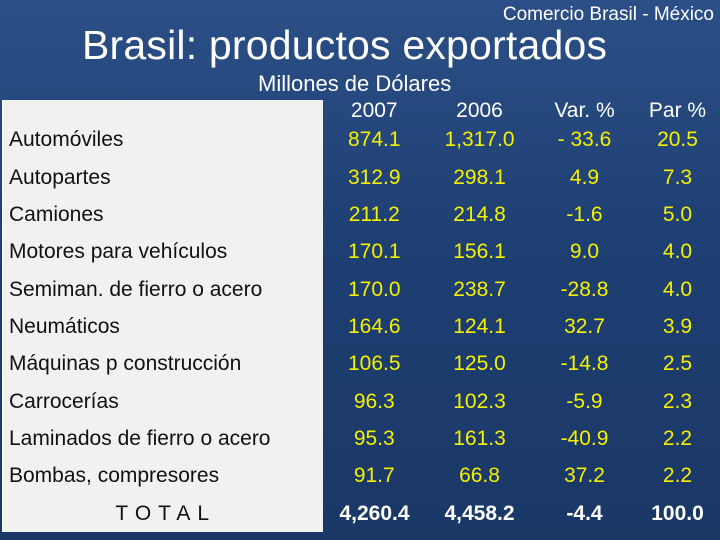 This screenshot has width=720, height=540. I want to click on cell-var: -28.8, so click(584, 289).